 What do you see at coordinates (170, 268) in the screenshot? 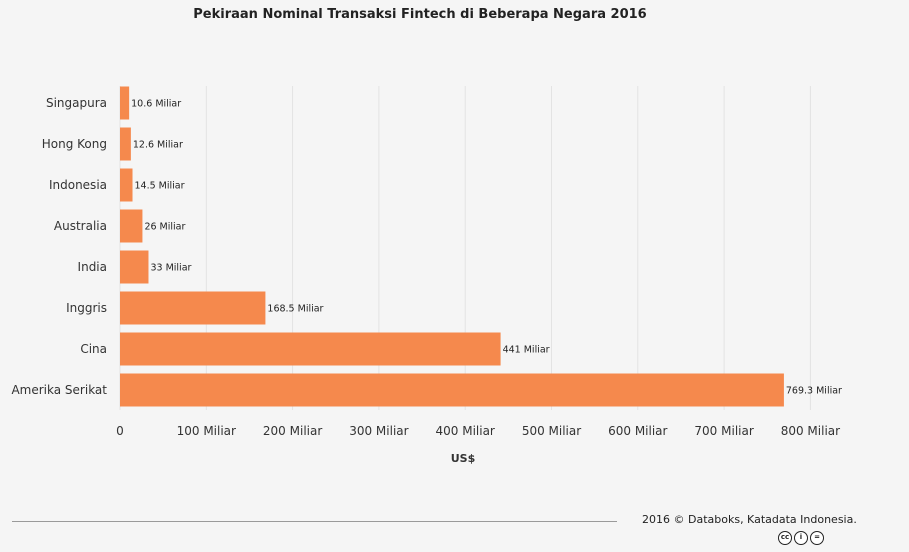
I see `data-label: 33 Miliar` at bounding box center [170, 268].